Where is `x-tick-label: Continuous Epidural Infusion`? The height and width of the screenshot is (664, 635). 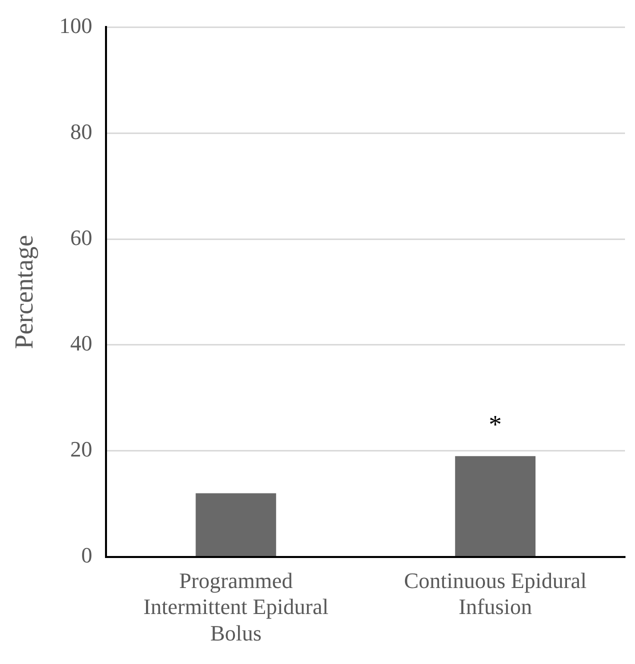 x-tick-label: Continuous Epidural Infusion is located at coordinates (495, 594).